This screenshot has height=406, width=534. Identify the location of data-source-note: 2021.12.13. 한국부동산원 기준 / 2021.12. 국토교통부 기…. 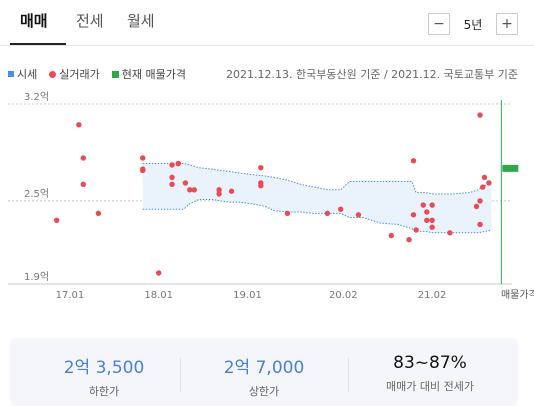
(372, 74).